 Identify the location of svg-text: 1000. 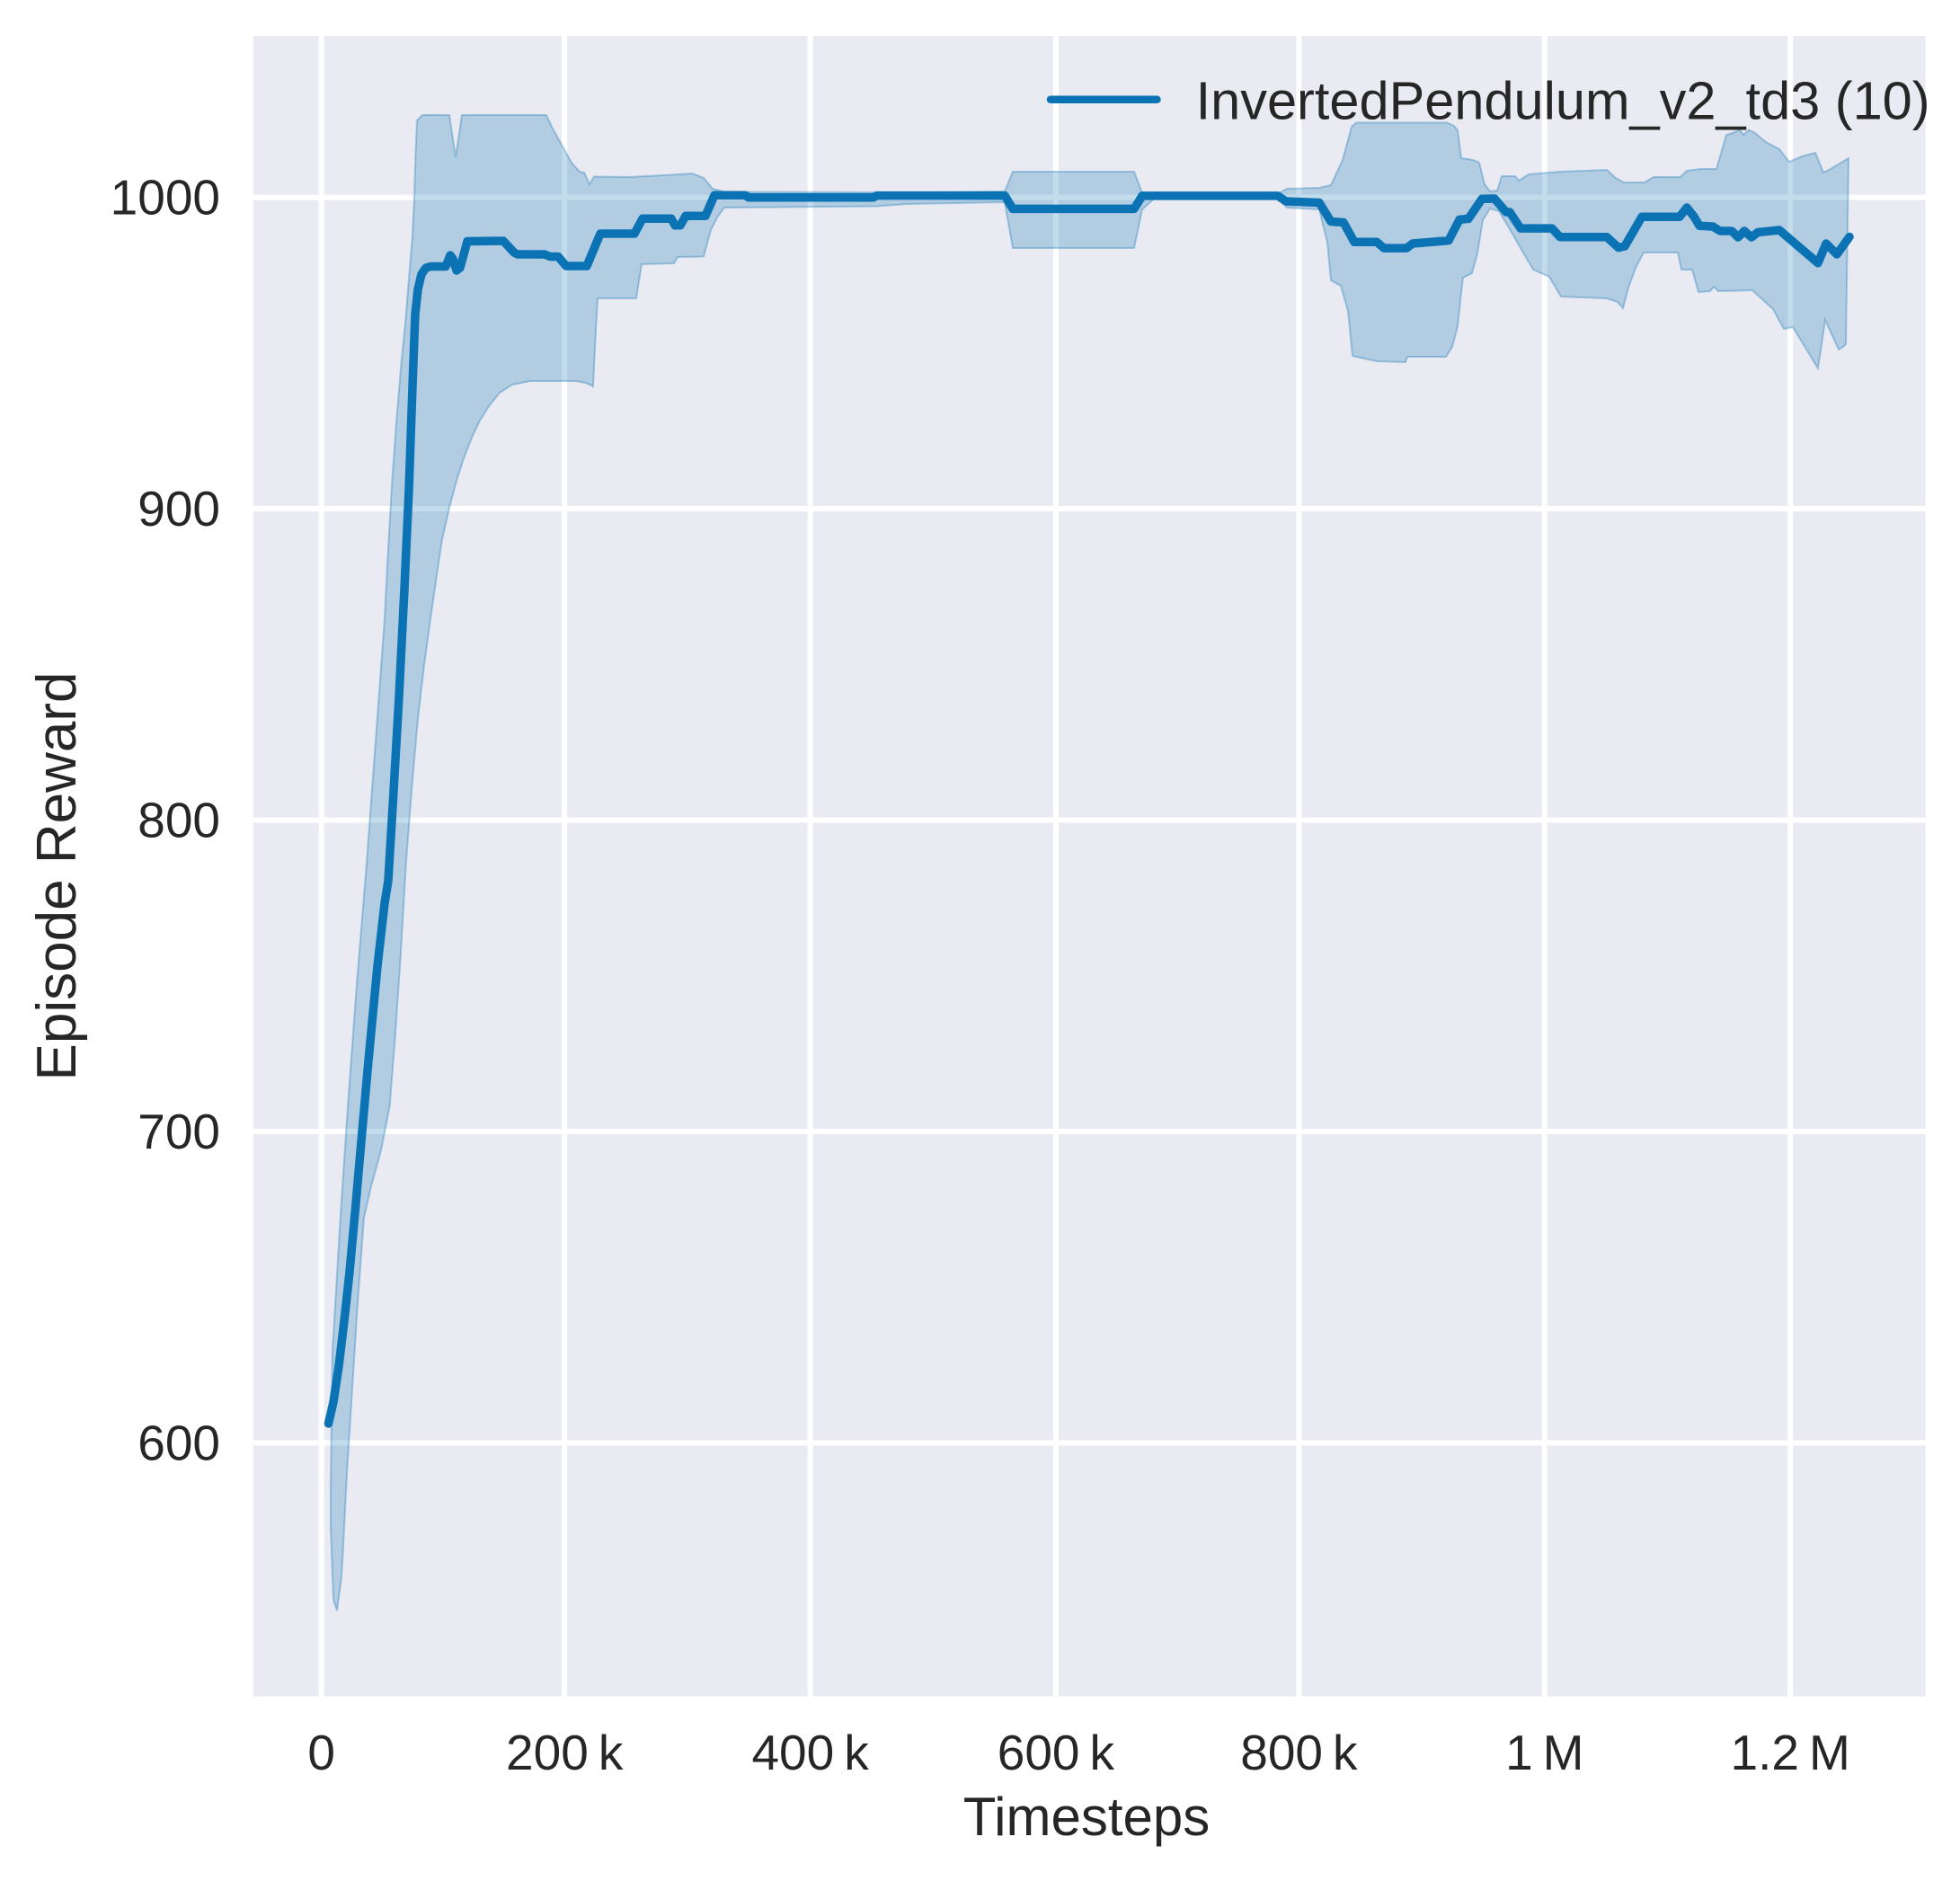
(165, 198).